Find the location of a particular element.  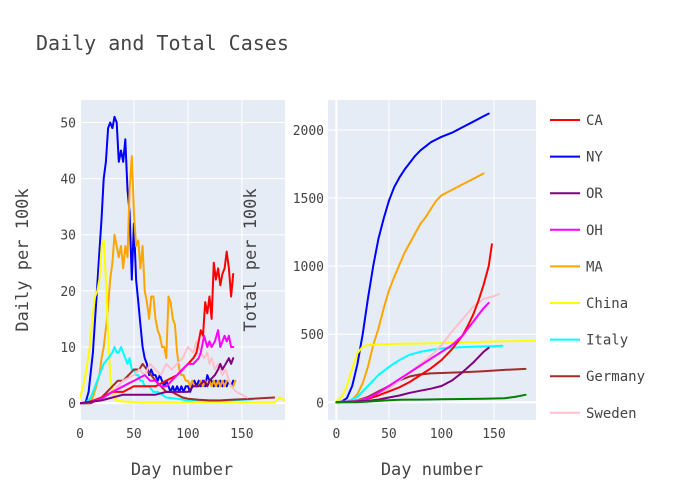

legend-label-china: China is located at coordinates (607, 304).